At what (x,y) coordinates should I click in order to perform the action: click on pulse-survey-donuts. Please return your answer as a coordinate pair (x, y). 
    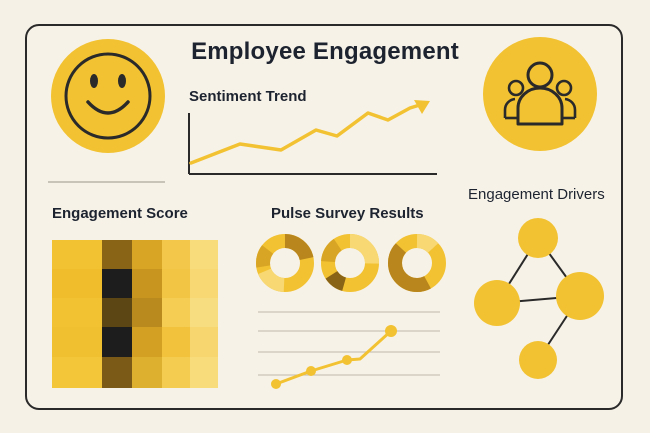
    Looking at the image, I should click on (351, 263).